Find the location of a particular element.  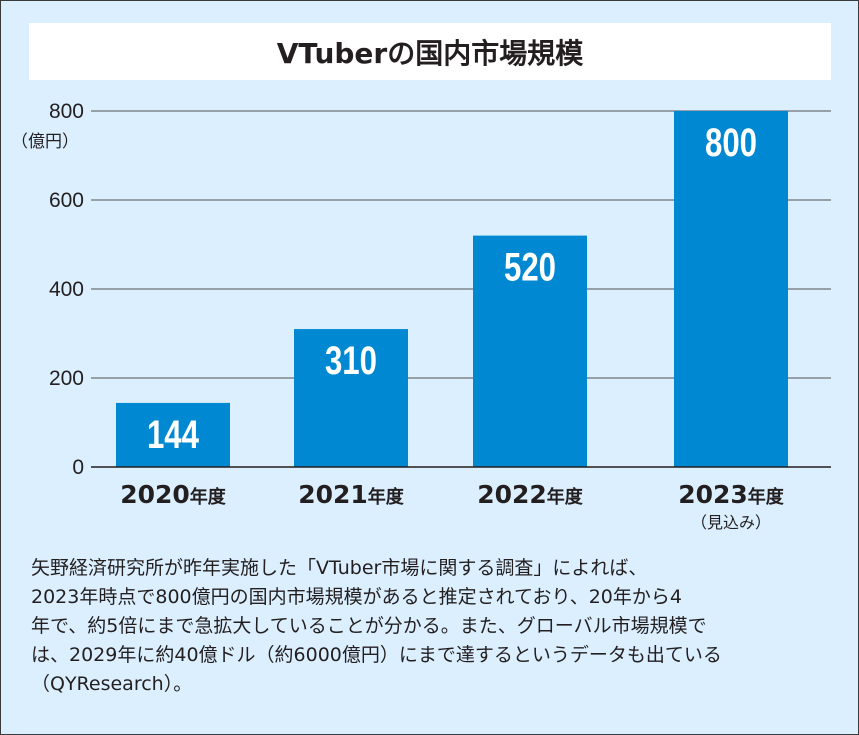

bar-value-label: 310 is located at coordinates (351, 360).